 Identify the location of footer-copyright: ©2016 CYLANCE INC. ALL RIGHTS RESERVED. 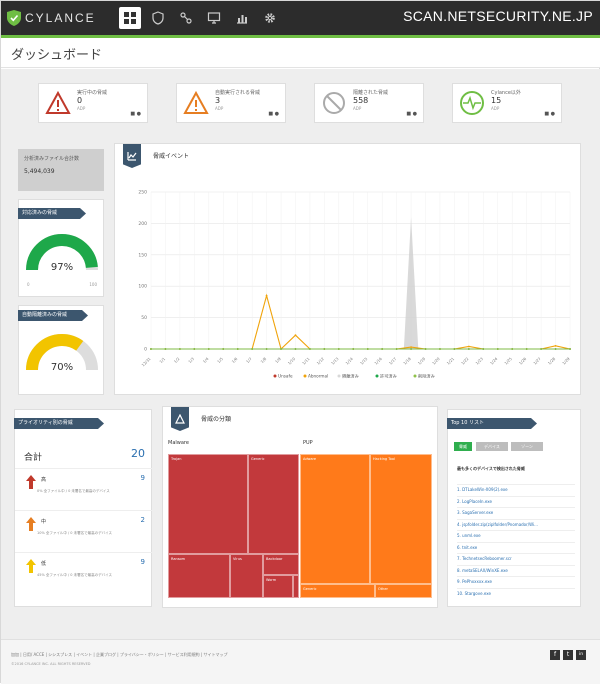
(51, 664).